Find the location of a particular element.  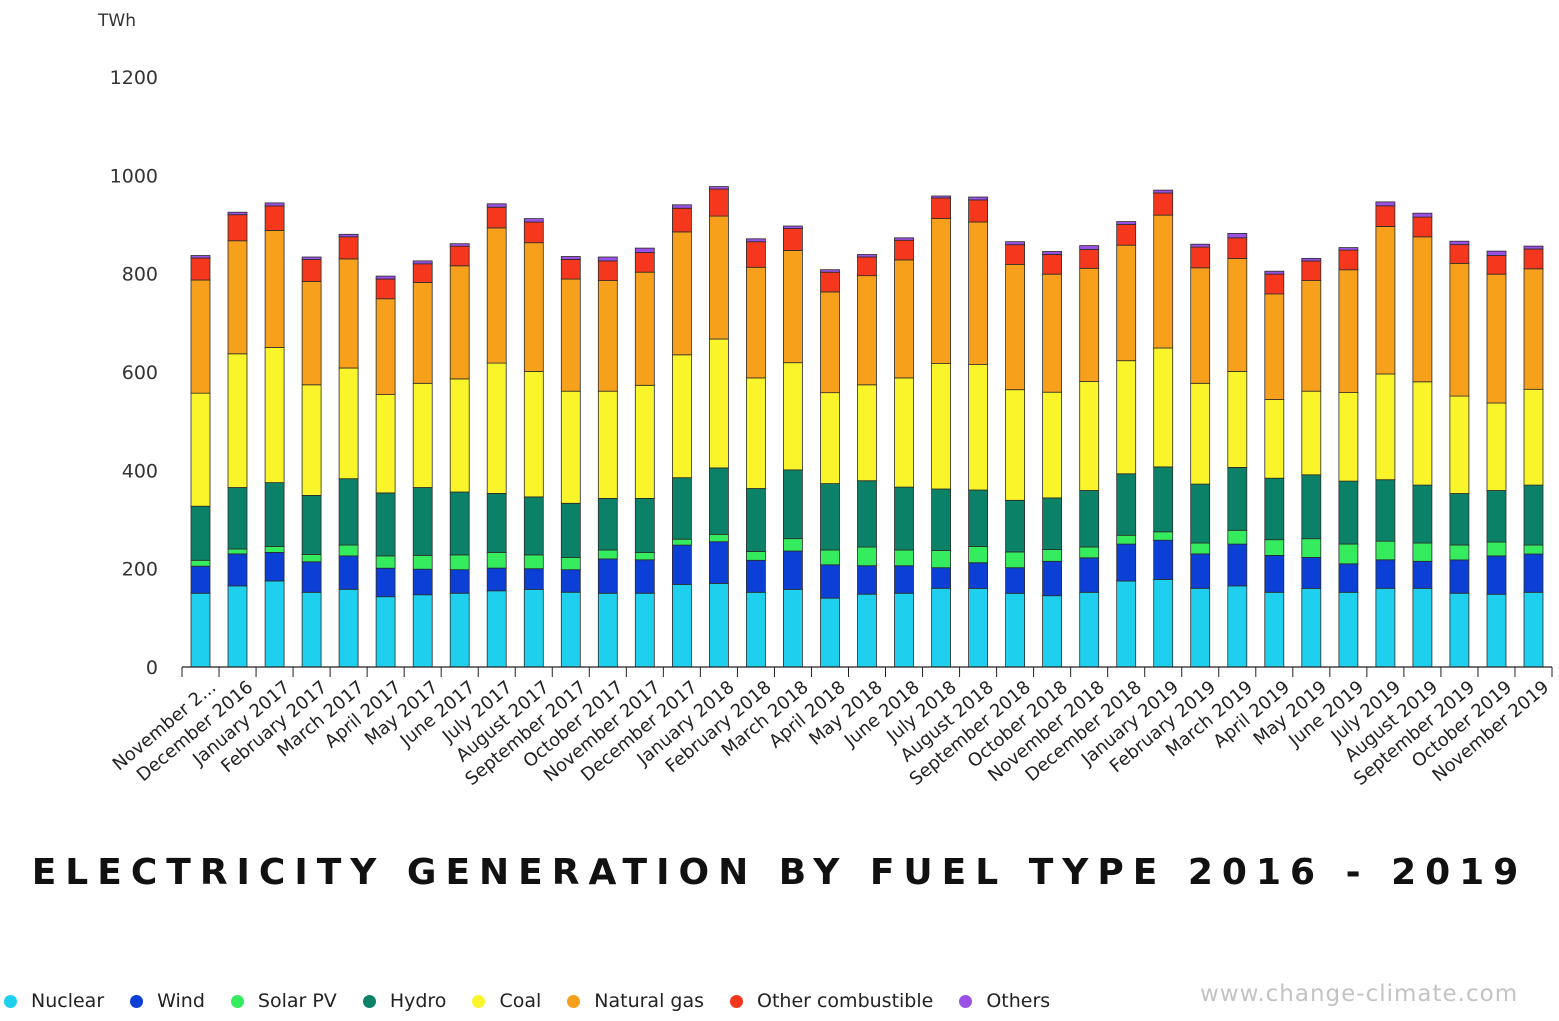

legend-label: Nuclear is located at coordinates (68, 1001).